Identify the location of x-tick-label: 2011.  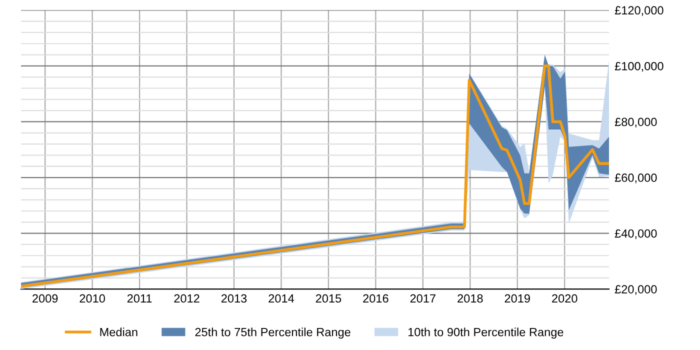
(139, 298).